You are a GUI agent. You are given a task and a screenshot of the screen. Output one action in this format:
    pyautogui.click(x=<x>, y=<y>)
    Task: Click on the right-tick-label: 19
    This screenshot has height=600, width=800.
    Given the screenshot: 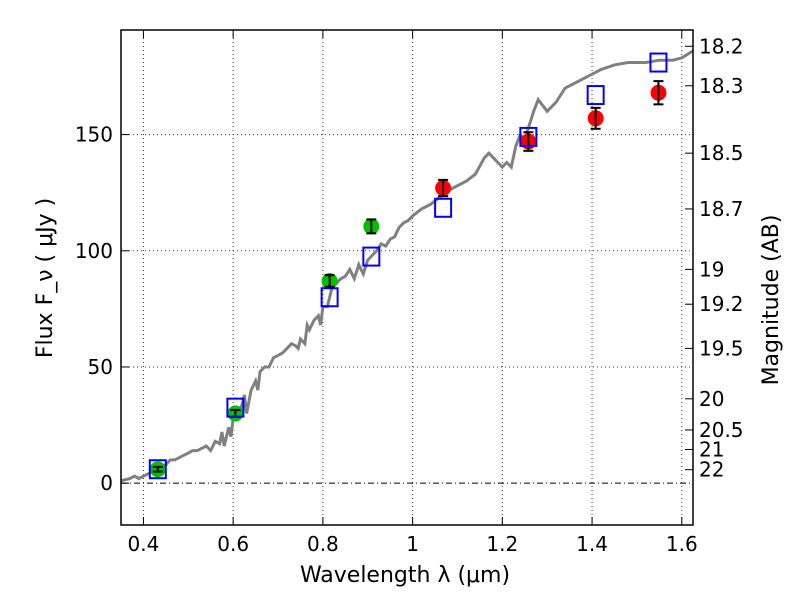 What is the action you would take?
    pyautogui.click(x=711, y=269)
    